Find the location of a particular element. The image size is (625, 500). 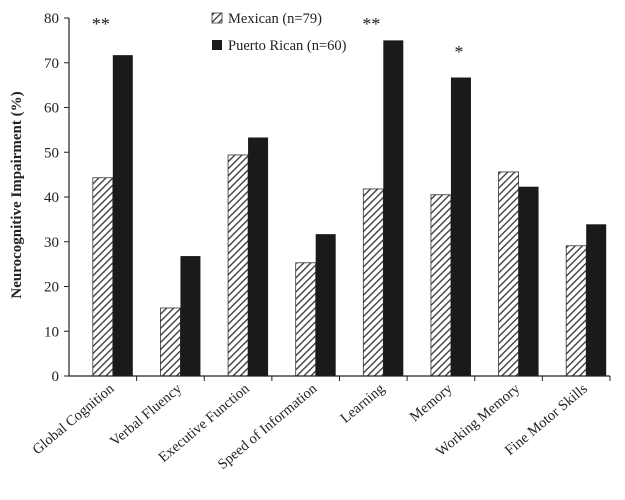

y-ticks: 0 10 20 30 40 50 60 70 80 is located at coordinates (56, 198).